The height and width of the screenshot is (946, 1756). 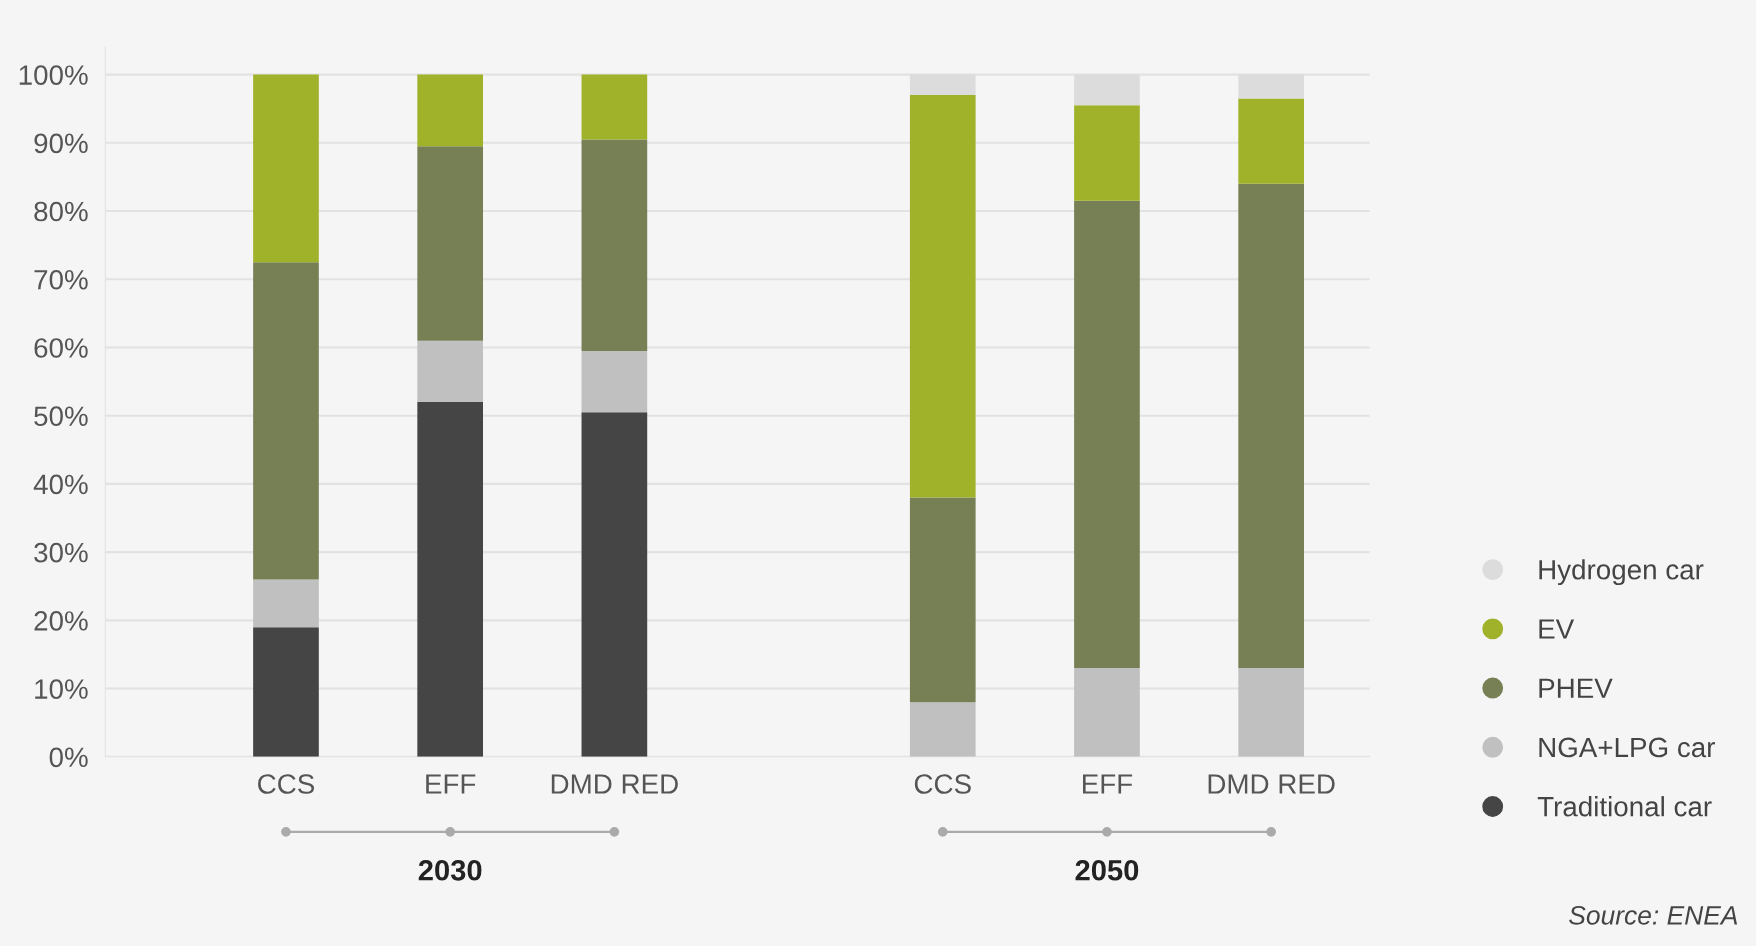 I want to click on y-tick-label: 10%, so click(x=61, y=689).